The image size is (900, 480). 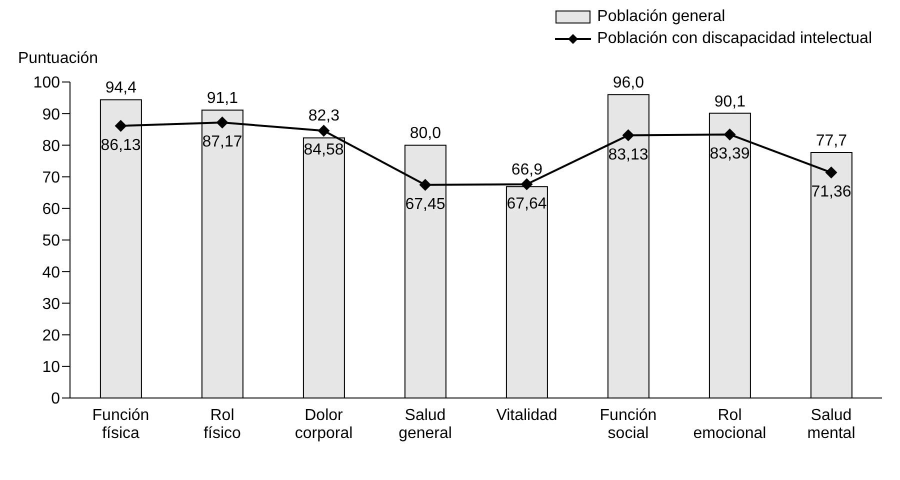 I want to click on data-label: 96,0, so click(x=628, y=83).